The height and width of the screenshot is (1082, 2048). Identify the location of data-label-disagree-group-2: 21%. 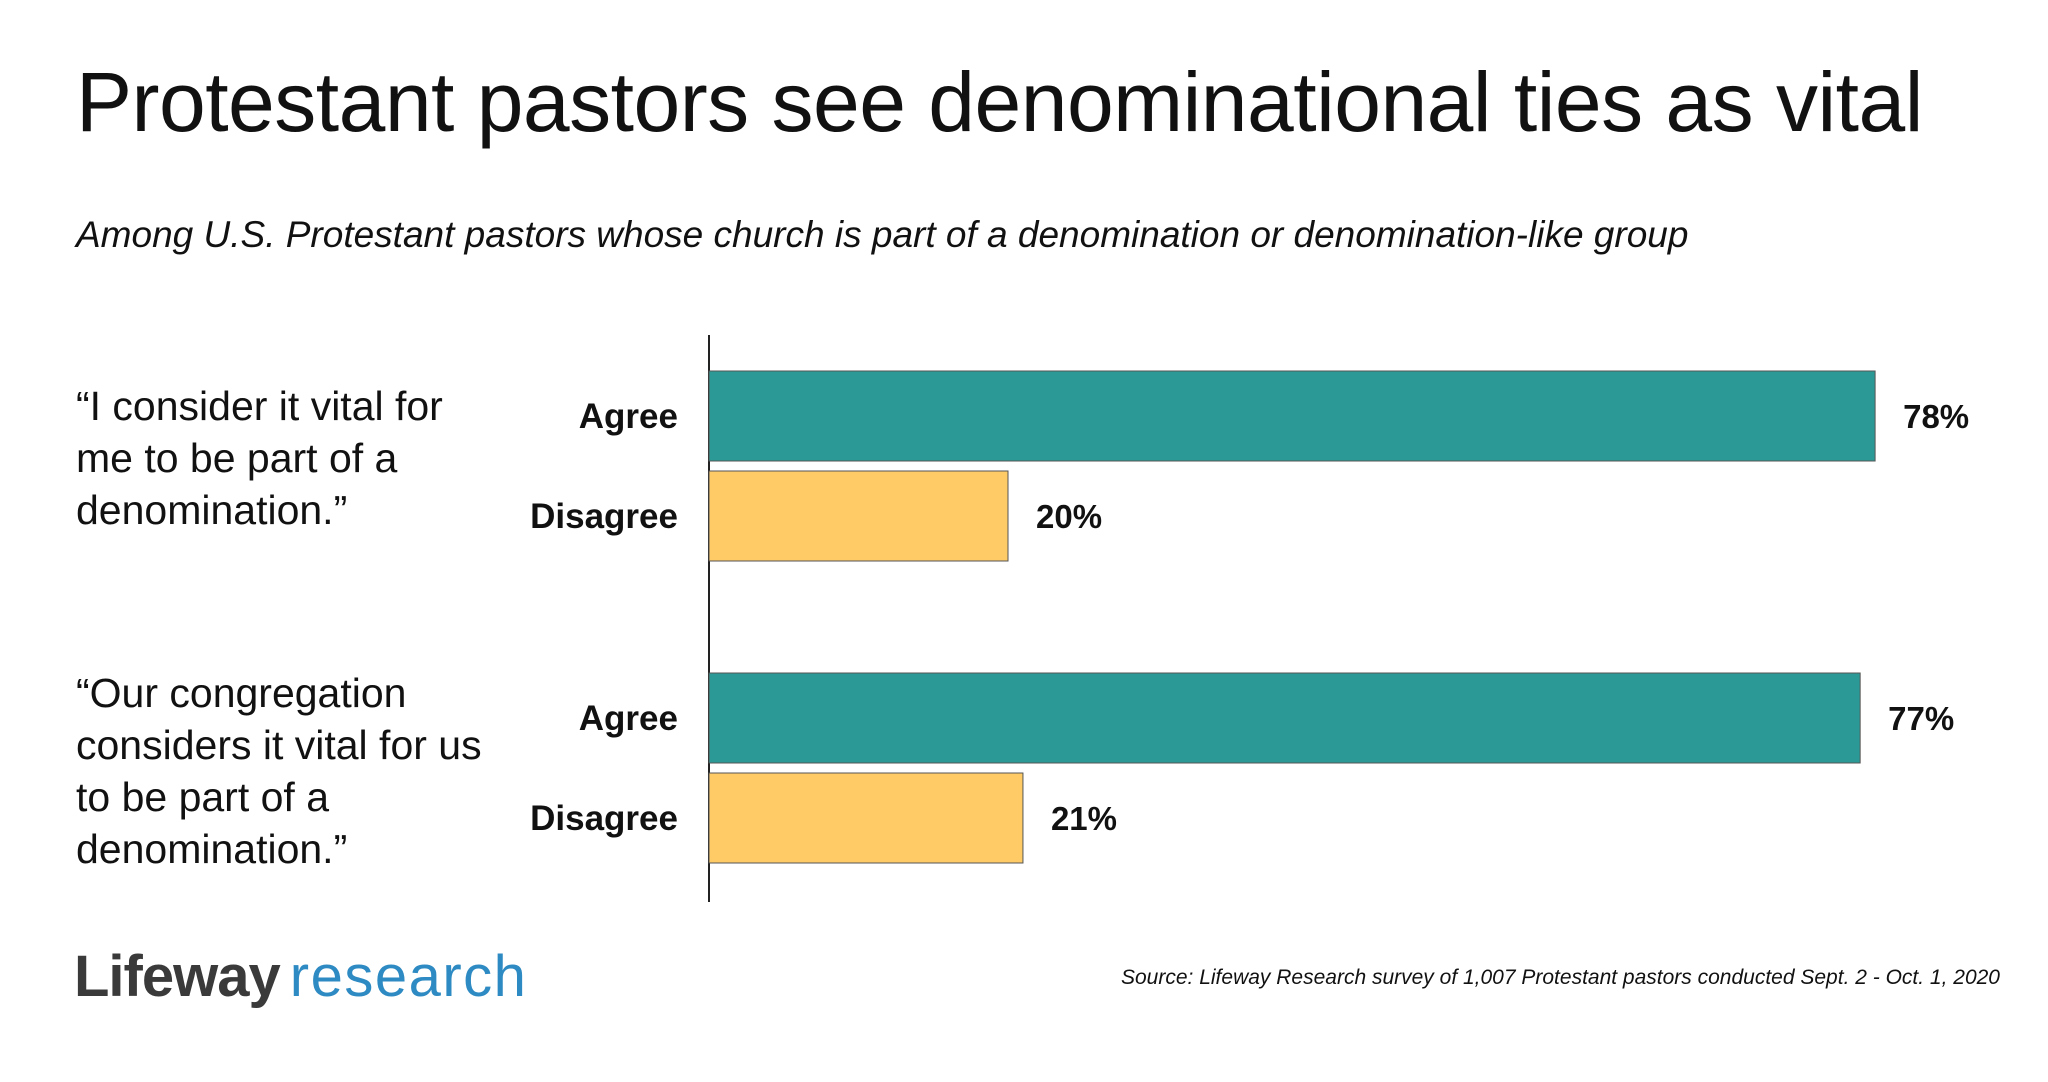
(1084, 818).